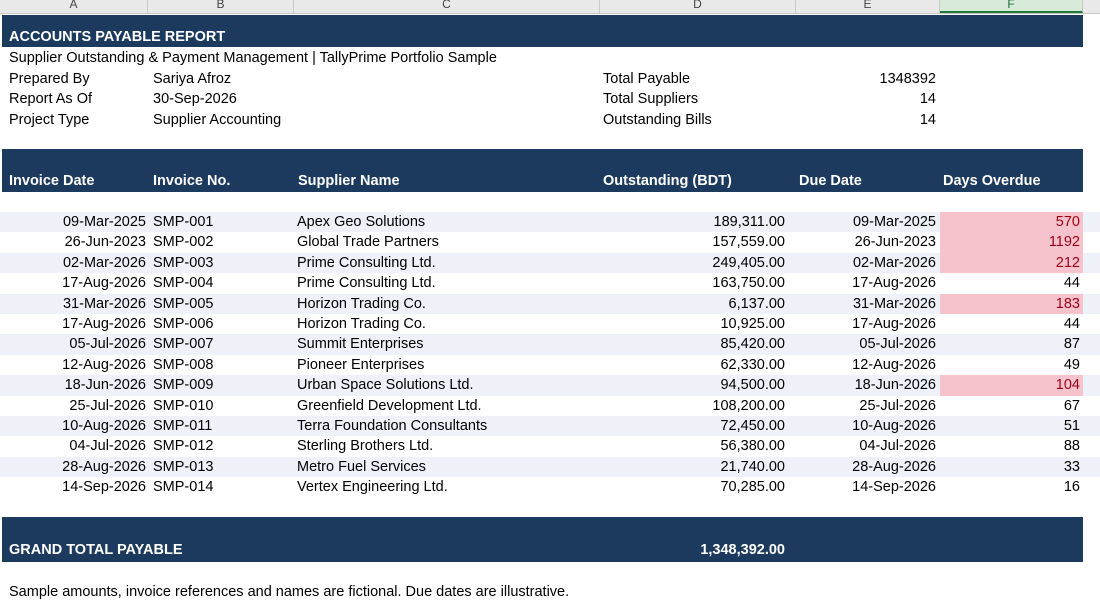 The image size is (1100, 615). Describe the element at coordinates (74, 6) in the screenshot. I see `column-header-a: A` at that location.